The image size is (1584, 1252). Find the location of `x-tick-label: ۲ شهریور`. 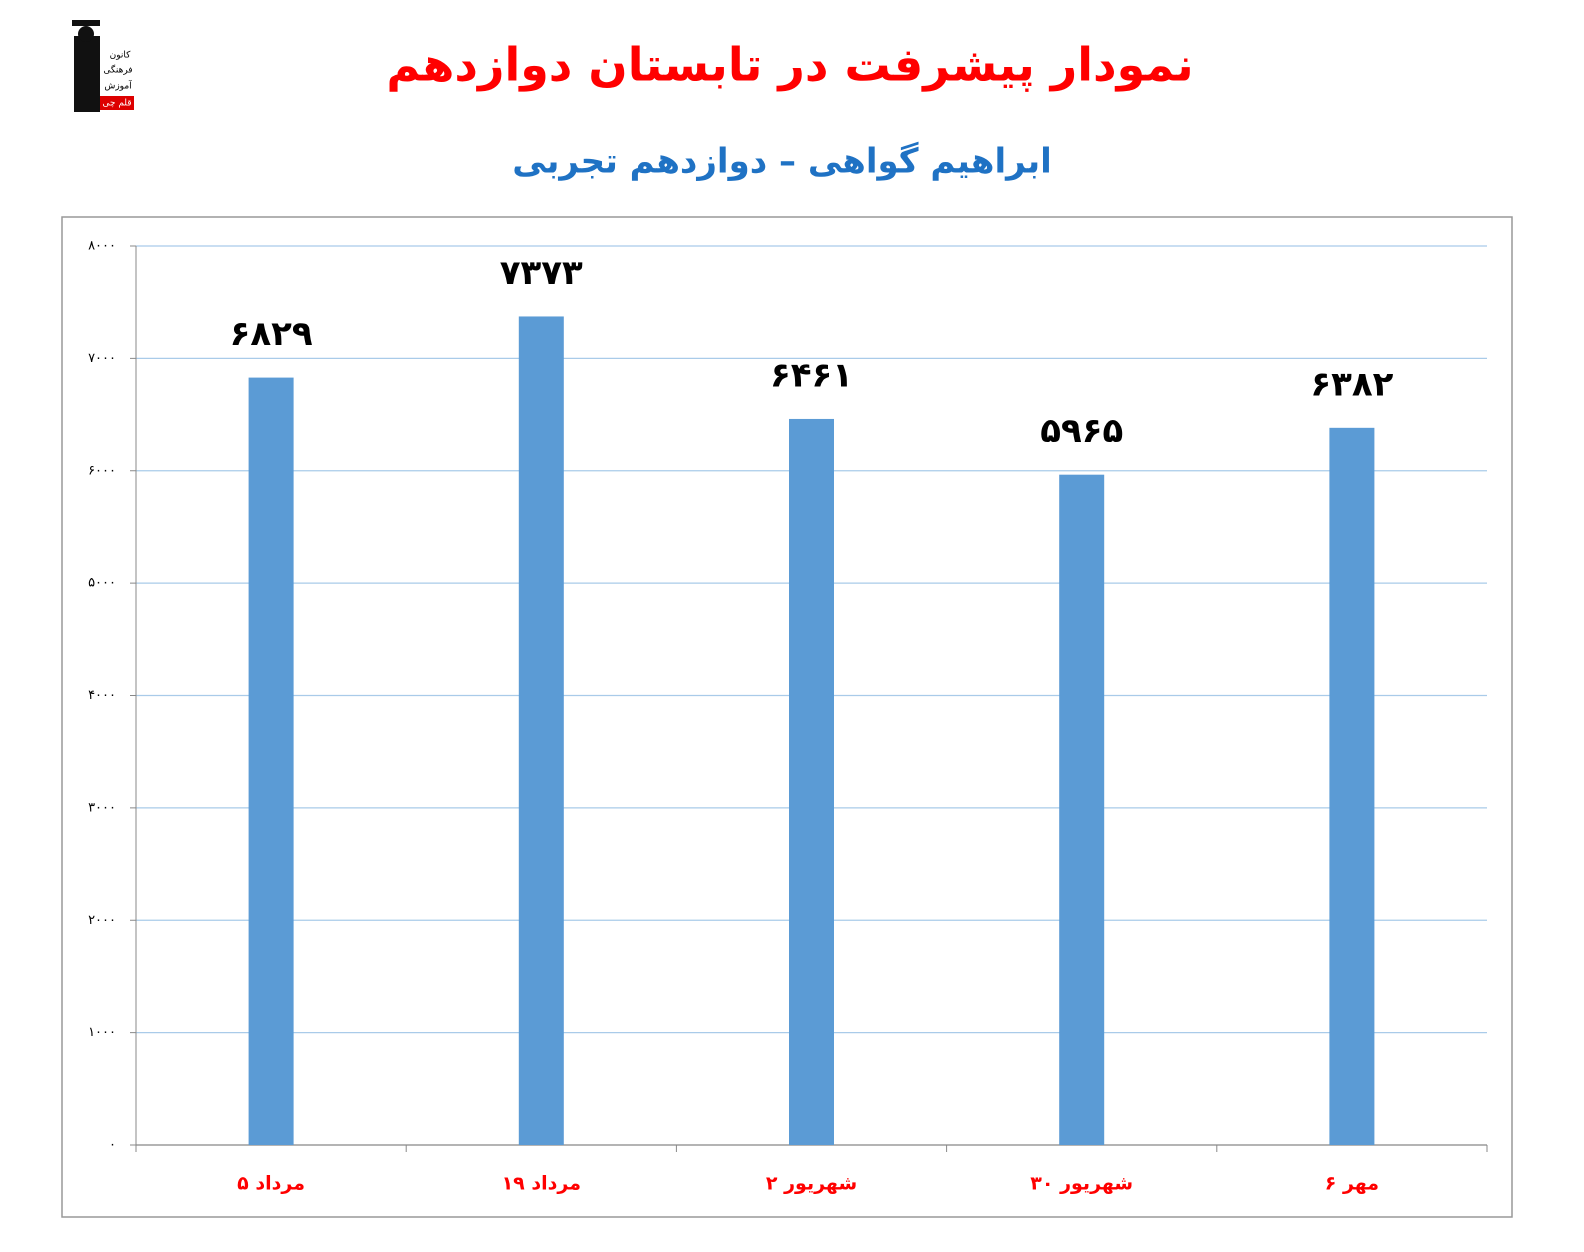

x-tick-label: ۲ شهریور is located at coordinates (811, 1184).